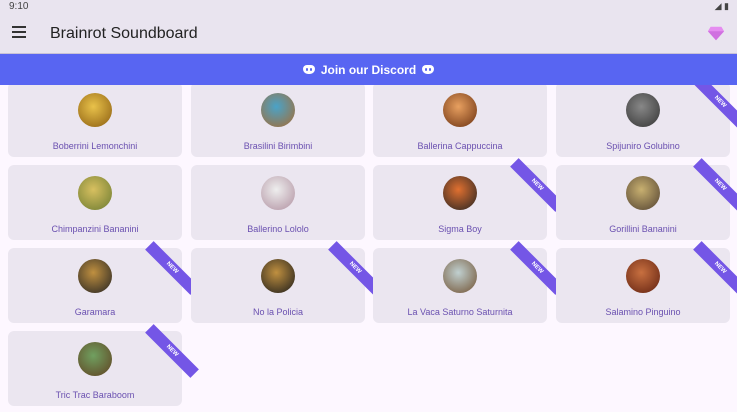  Describe the element at coordinates (19, 6) in the screenshot. I see `status-time: 9:10` at that location.